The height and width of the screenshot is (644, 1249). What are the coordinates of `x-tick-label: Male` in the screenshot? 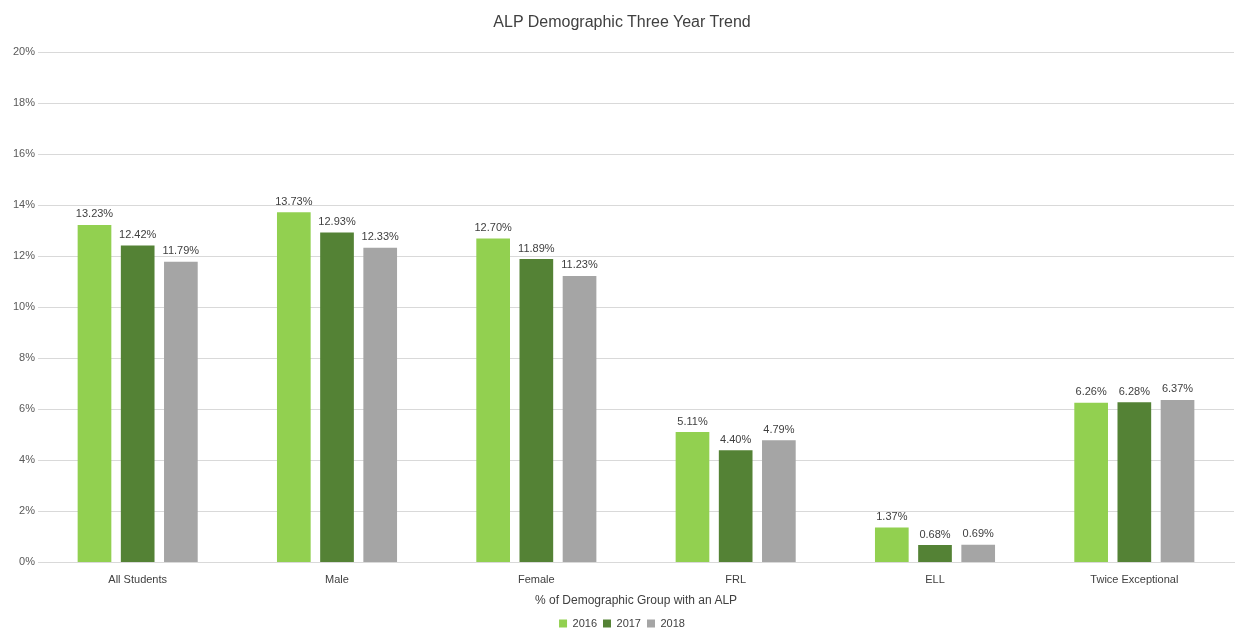 It's located at (337, 579).